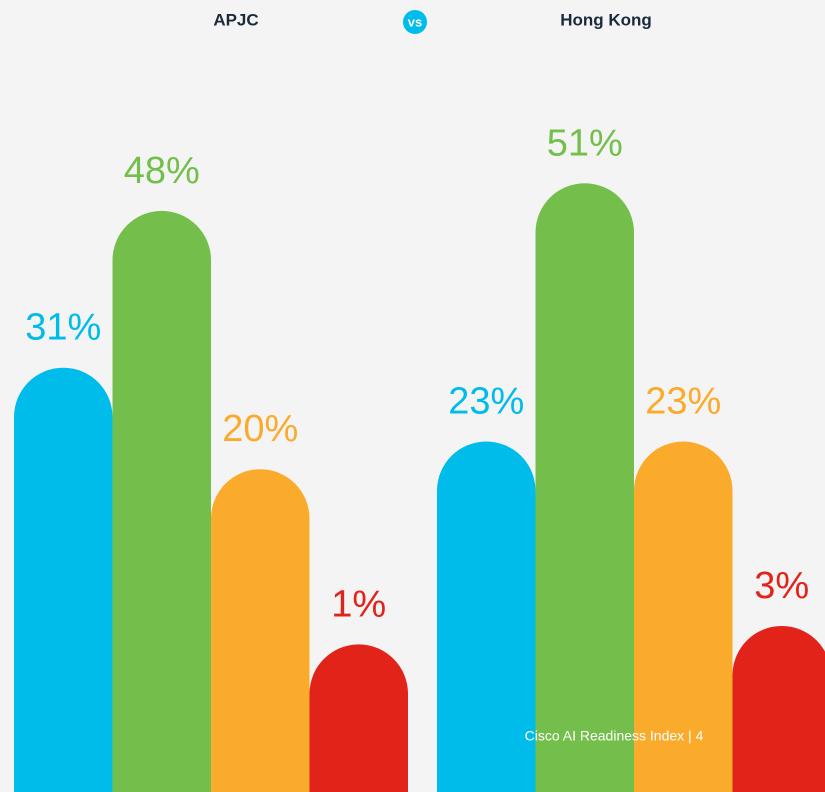  I want to click on vs-label: vs, so click(415, 21).